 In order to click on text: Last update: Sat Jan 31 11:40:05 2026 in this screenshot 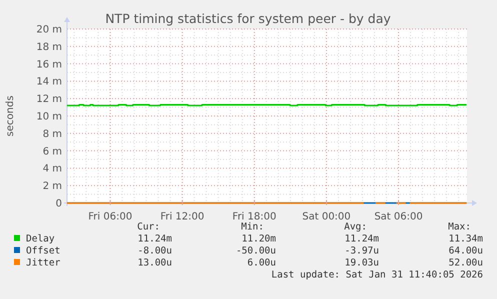, I will do `click(377, 274)`.